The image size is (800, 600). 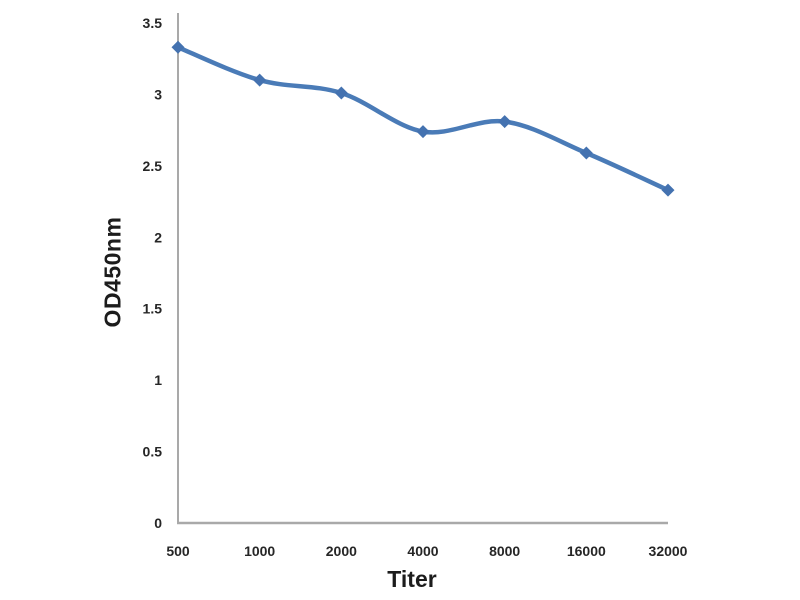 What do you see at coordinates (668, 551) in the screenshot?
I see `x-tick-label: 32000` at bounding box center [668, 551].